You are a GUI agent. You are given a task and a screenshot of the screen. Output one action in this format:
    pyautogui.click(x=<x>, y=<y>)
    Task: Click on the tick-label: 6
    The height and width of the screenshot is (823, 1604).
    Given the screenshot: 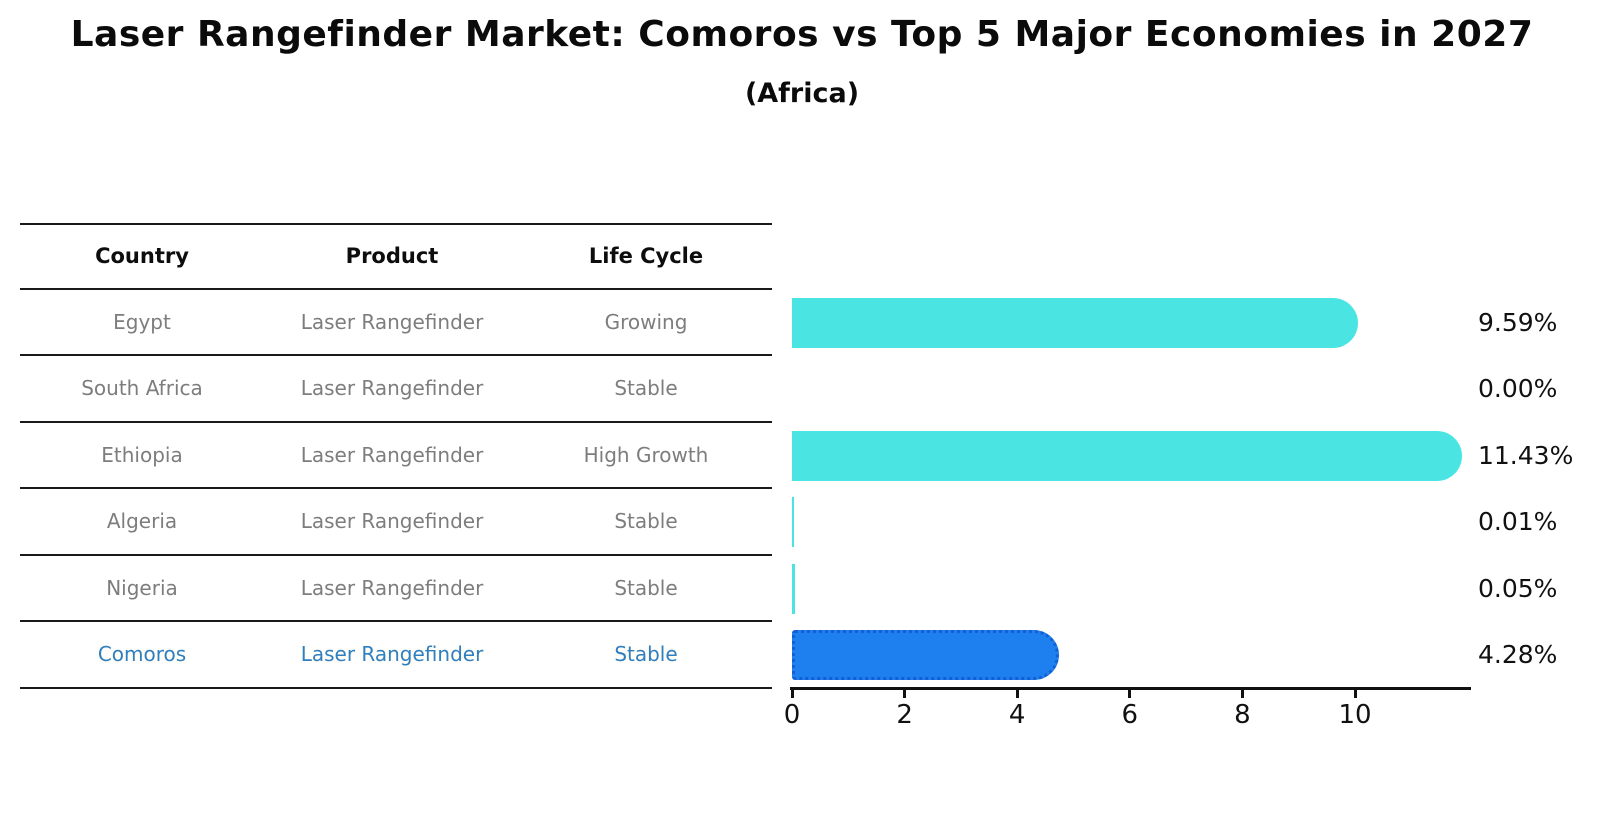 What is the action you would take?
    pyautogui.click(x=1130, y=715)
    